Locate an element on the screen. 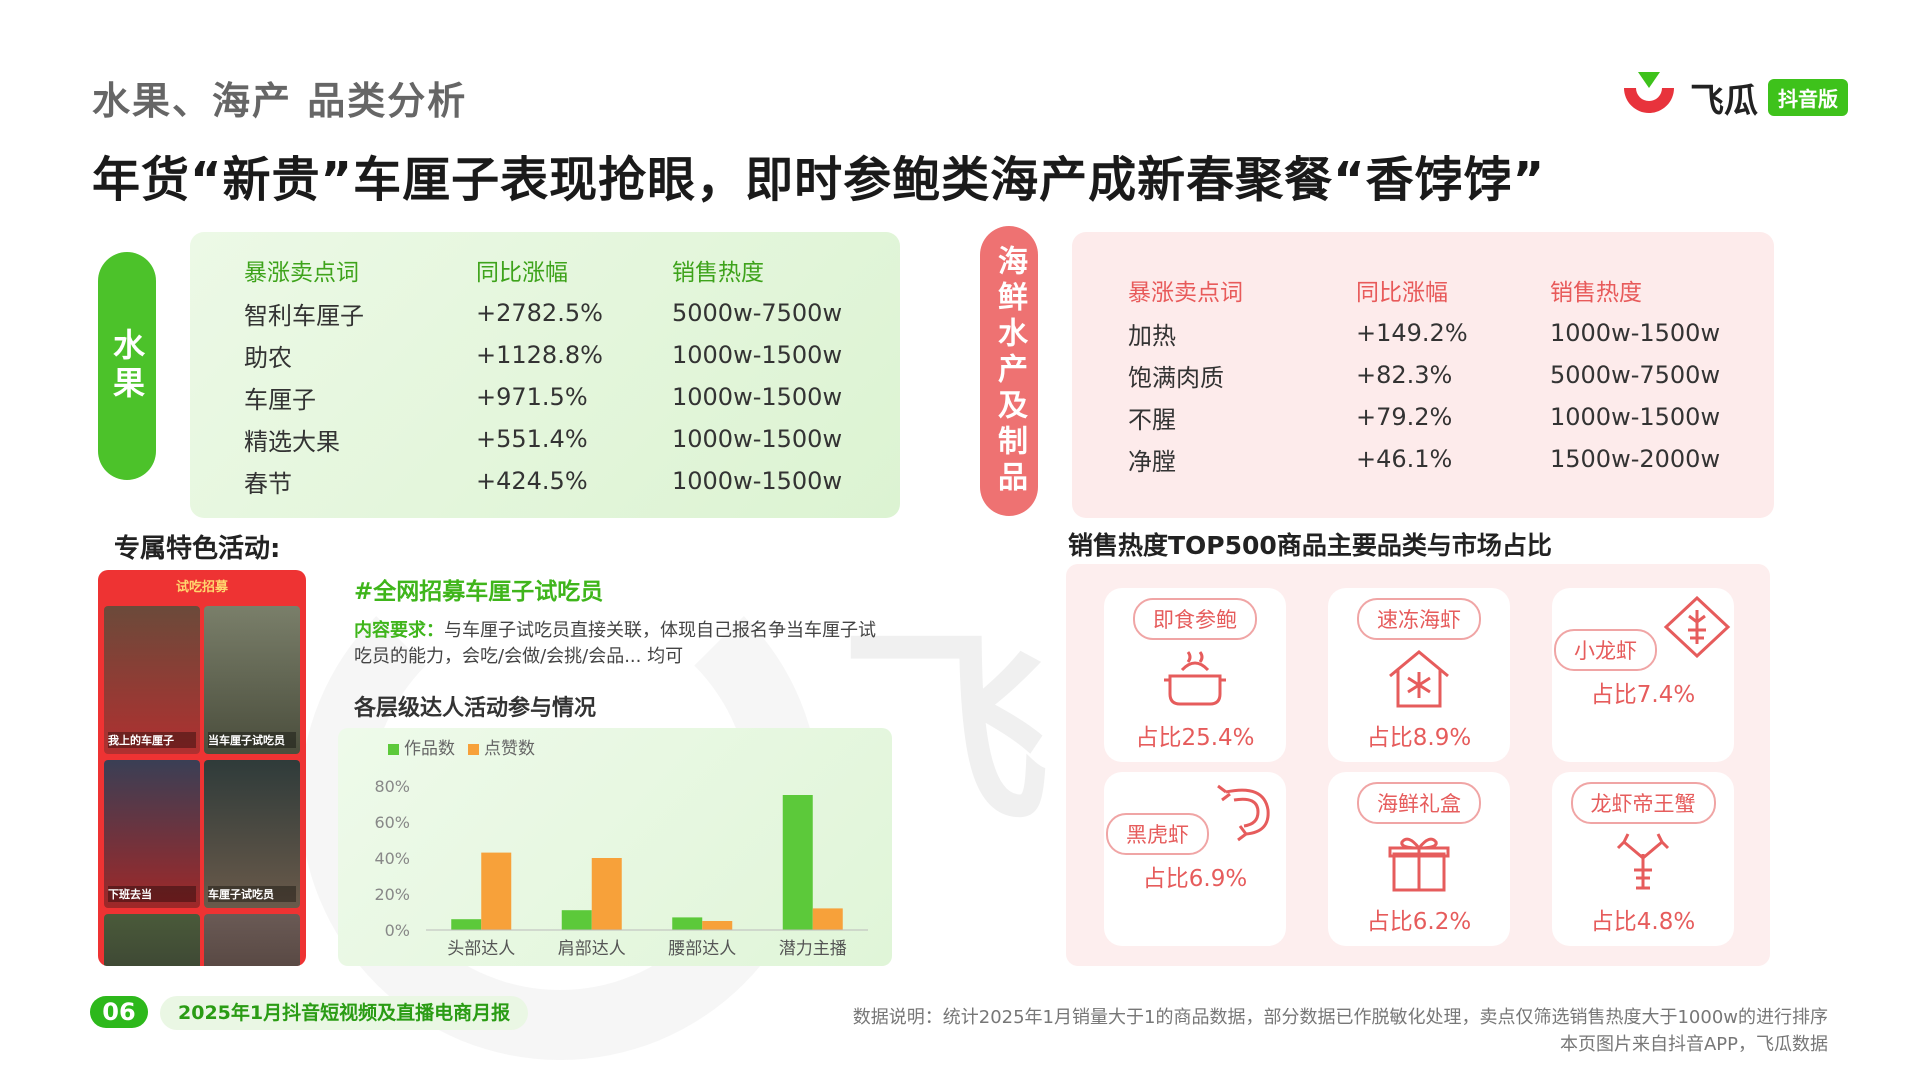 This screenshot has height=1080, width=1920. category-card: 黑虎虾 占比6.9% is located at coordinates (1195, 859).